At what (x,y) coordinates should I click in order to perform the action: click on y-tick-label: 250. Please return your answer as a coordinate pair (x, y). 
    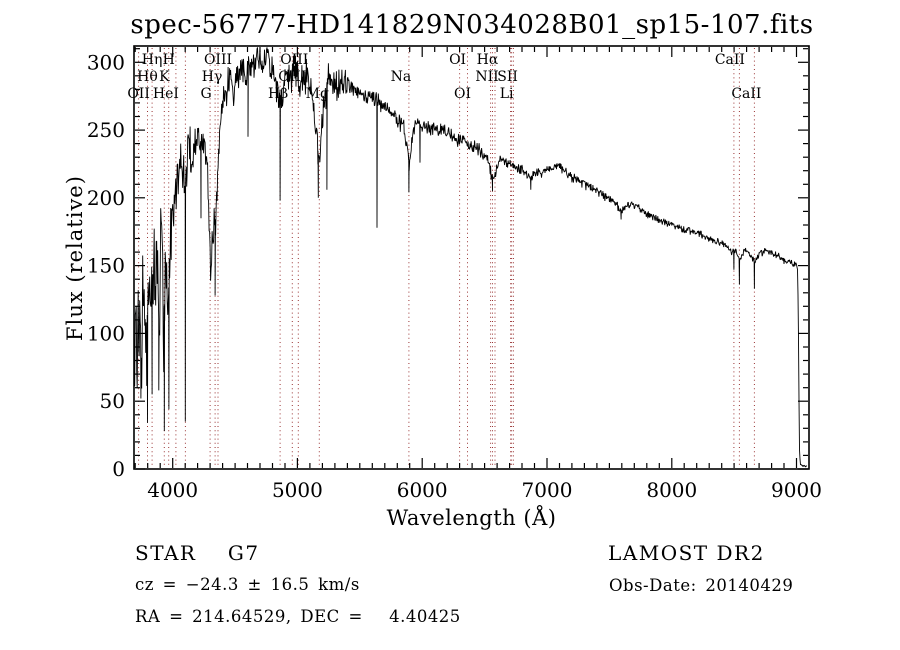
    Looking at the image, I should click on (106, 130).